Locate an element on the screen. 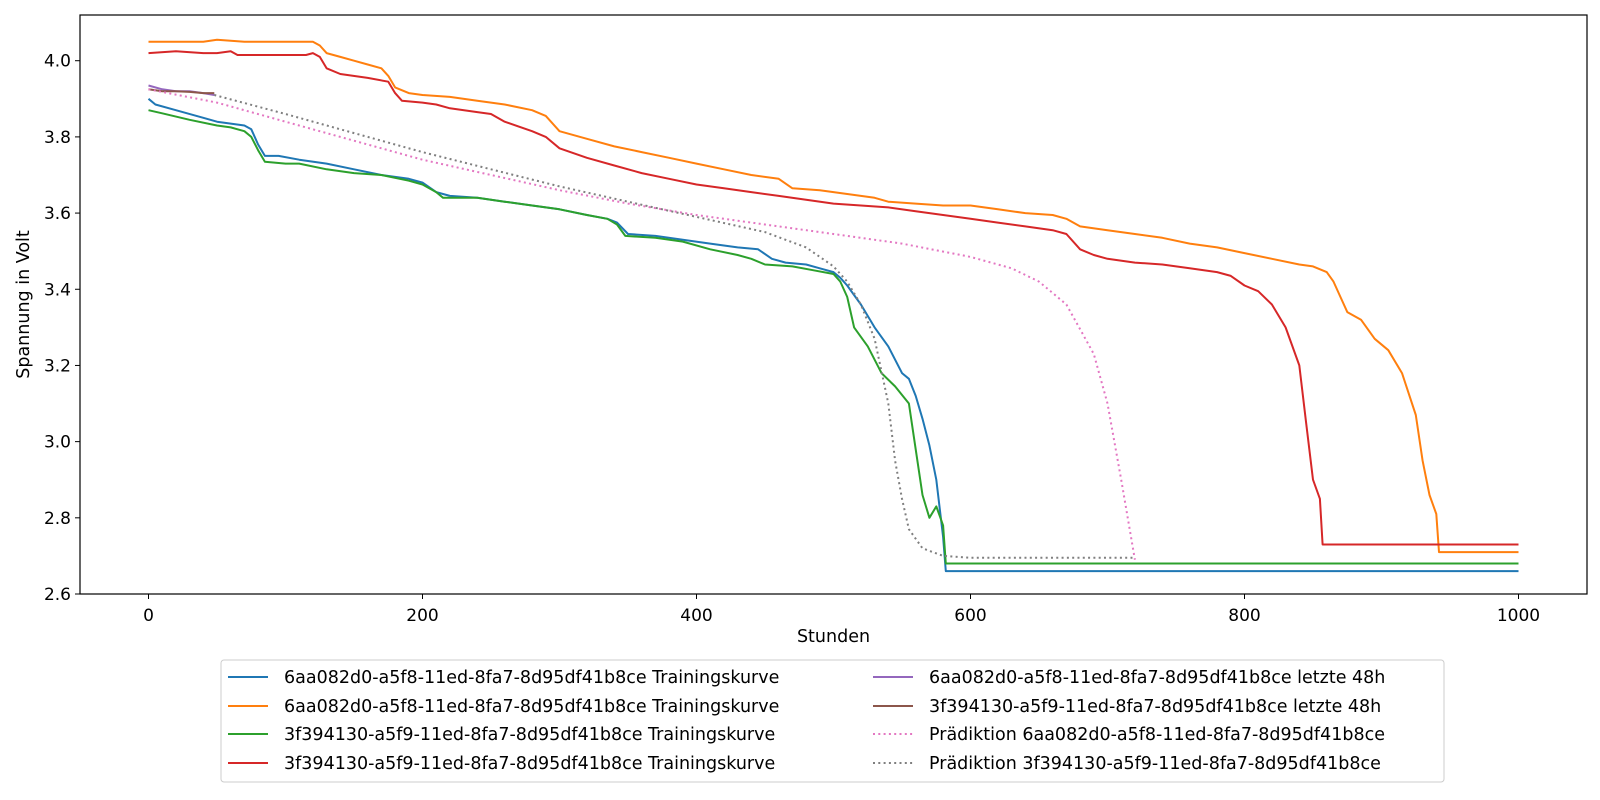 This screenshot has height=800, width=1600. legend-box is located at coordinates (832, 721).